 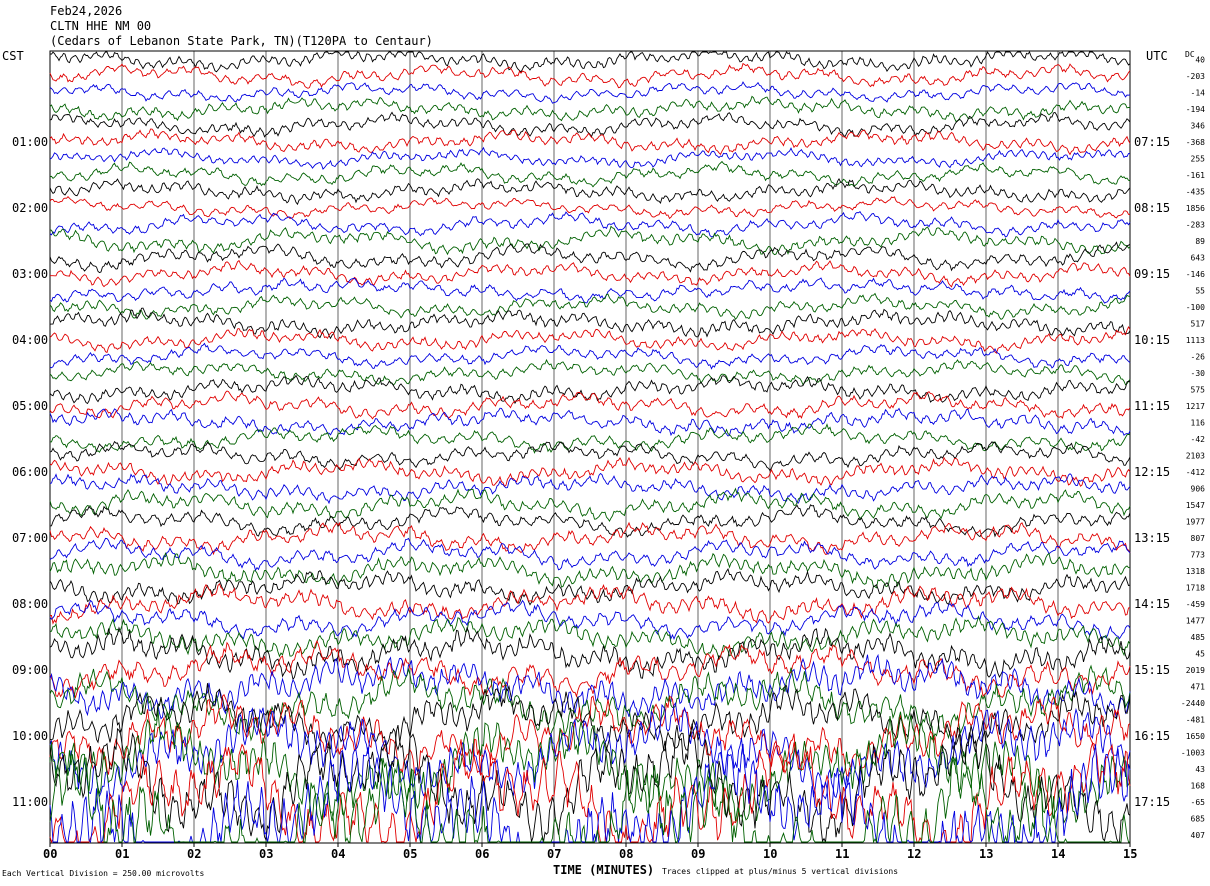 What do you see at coordinates (1195, 620) in the screenshot?
I see `dc-offset-label: 1477` at bounding box center [1195, 620].